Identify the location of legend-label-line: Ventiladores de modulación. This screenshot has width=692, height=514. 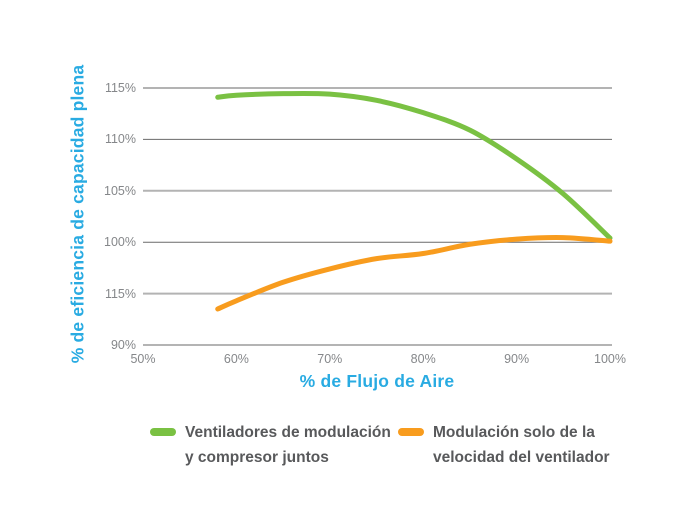
(288, 432).